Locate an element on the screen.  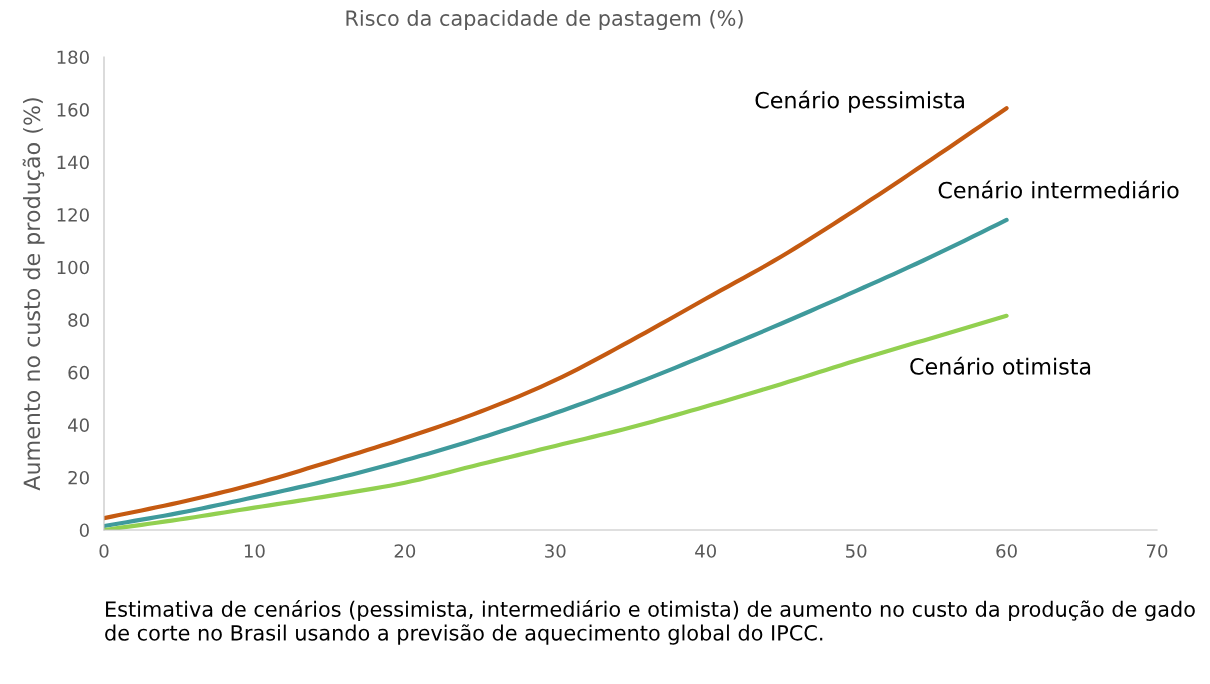
text: Cenário intermediário is located at coordinates (1058, 189).